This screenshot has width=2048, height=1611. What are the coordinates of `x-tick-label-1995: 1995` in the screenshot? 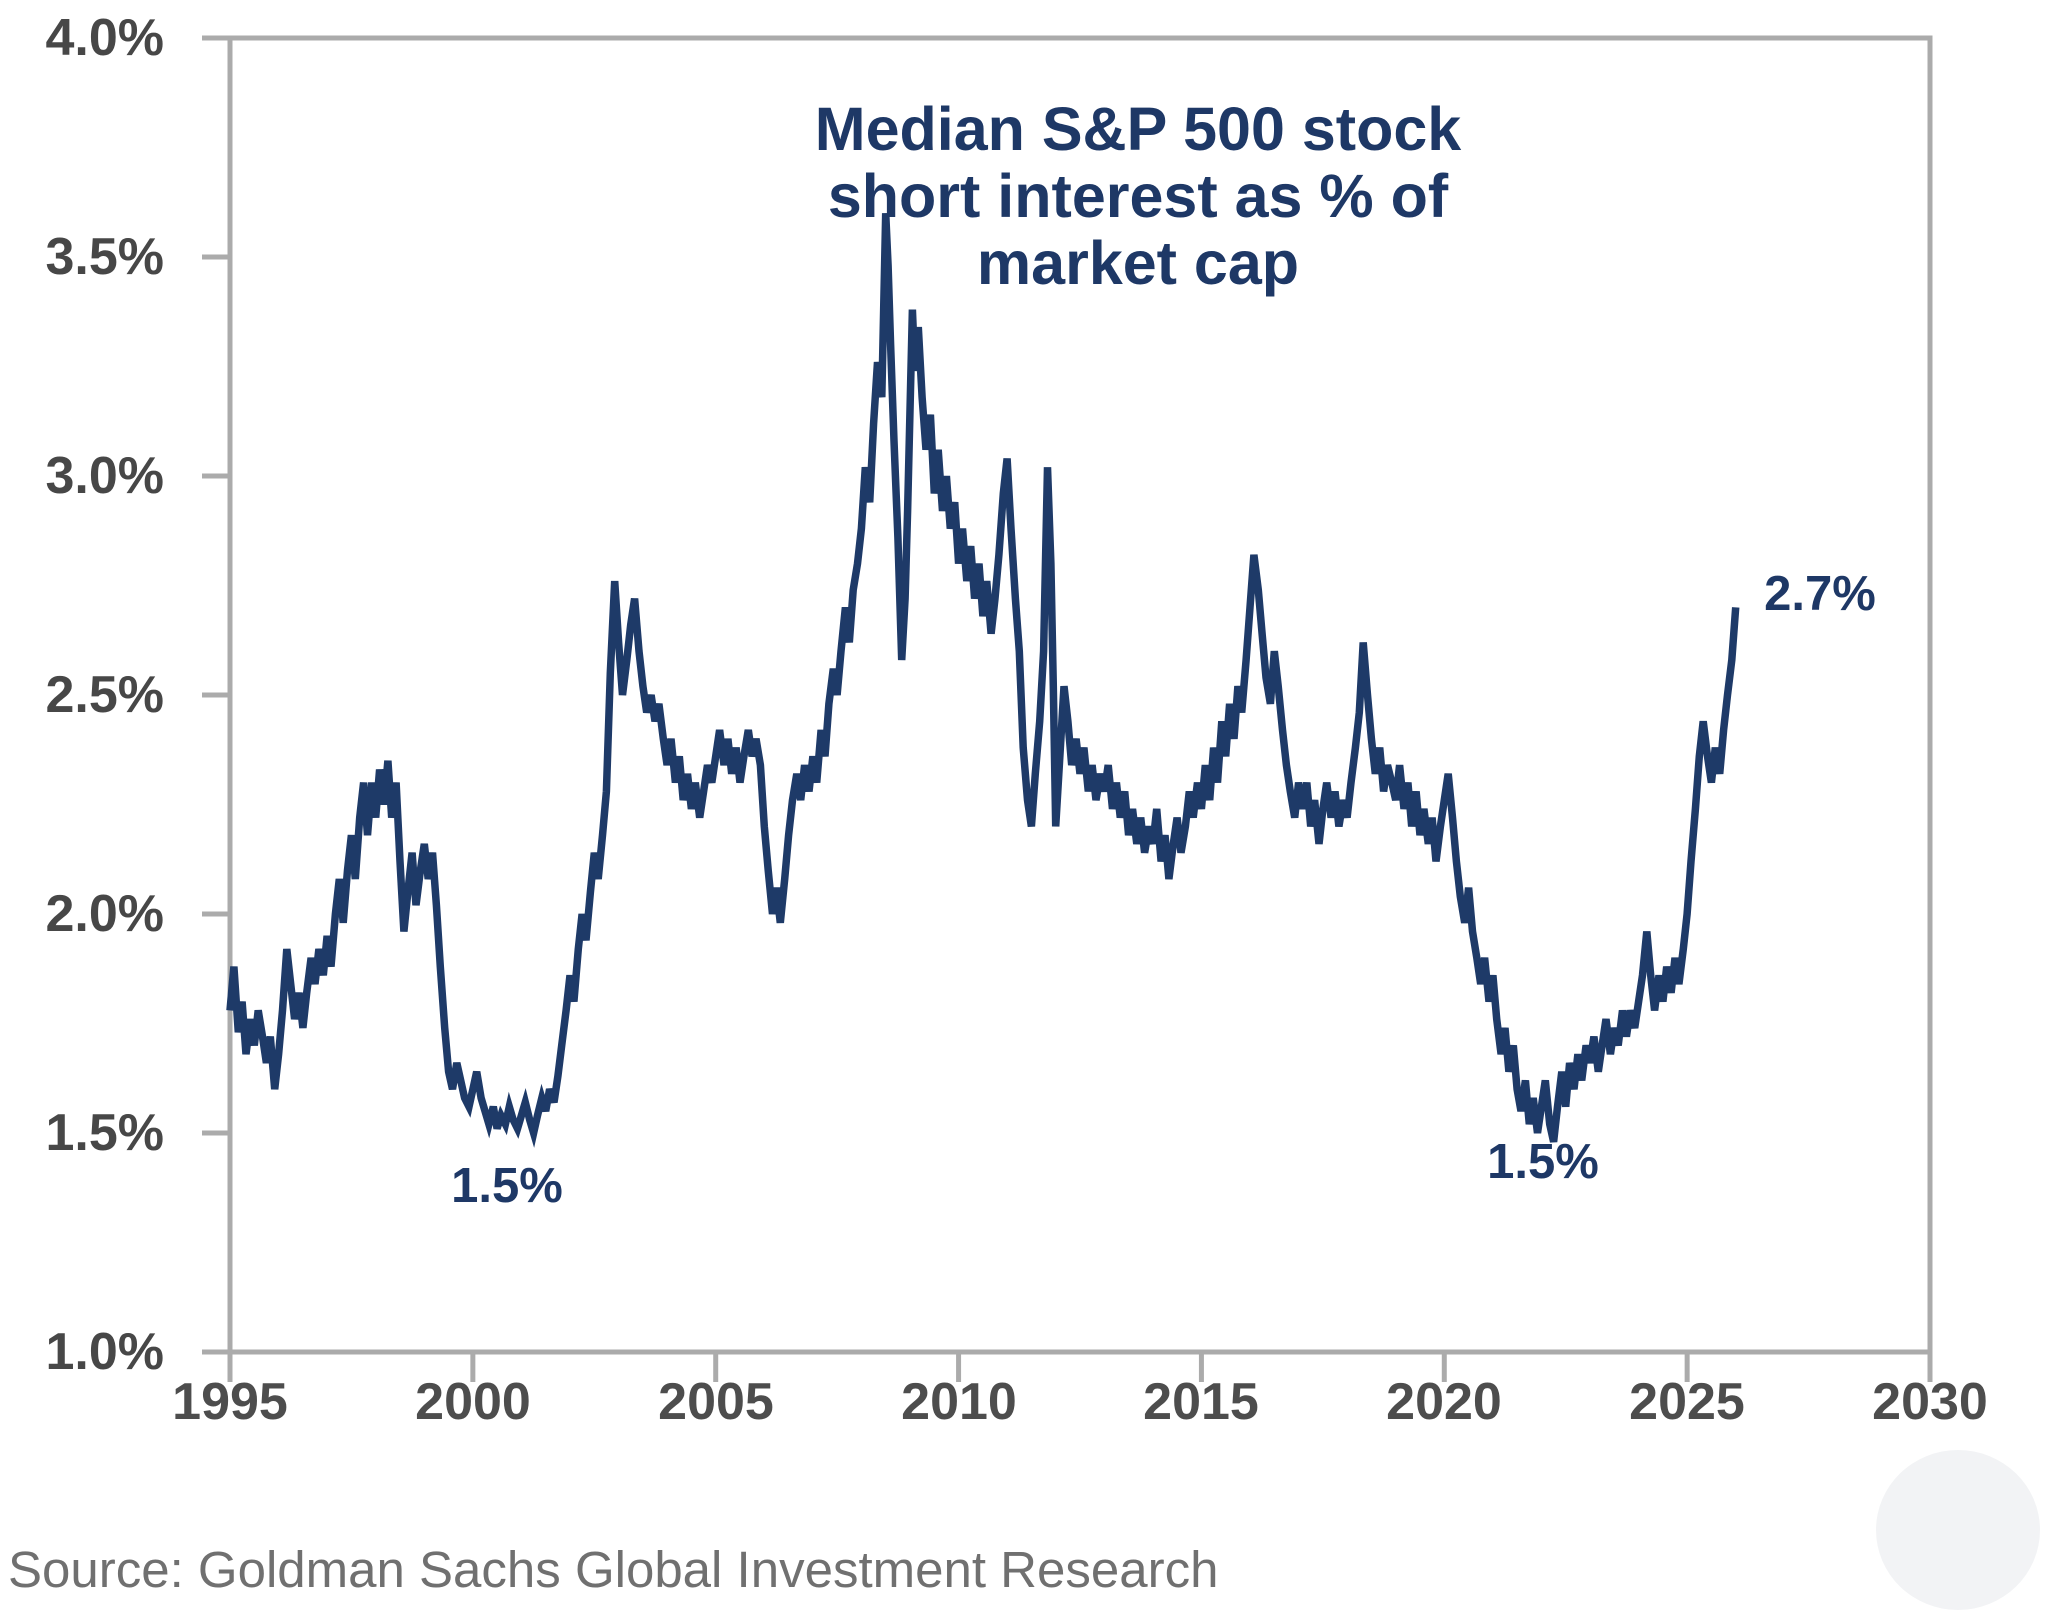 It's located at (230, 1402).